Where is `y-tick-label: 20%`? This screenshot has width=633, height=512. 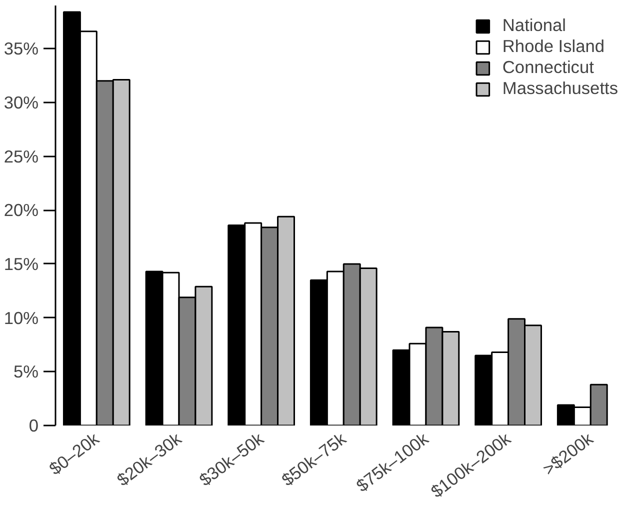 y-tick-label: 20% is located at coordinates (21, 210).